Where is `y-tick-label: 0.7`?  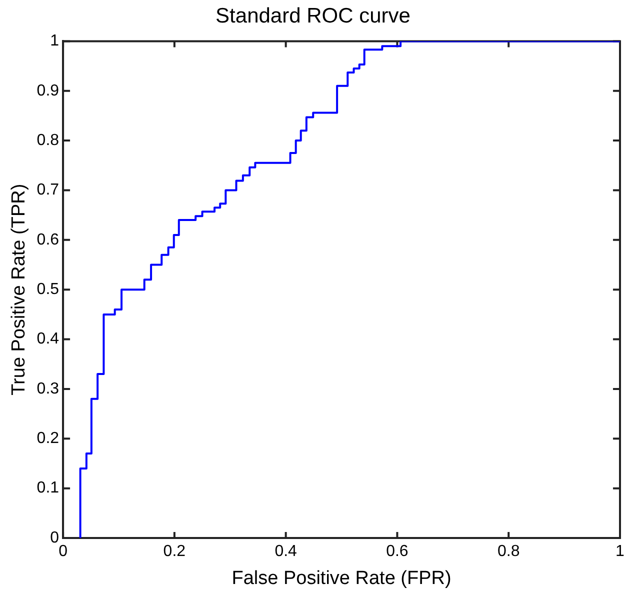
y-tick-label: 0.7 is located at coordinates (48, 190).